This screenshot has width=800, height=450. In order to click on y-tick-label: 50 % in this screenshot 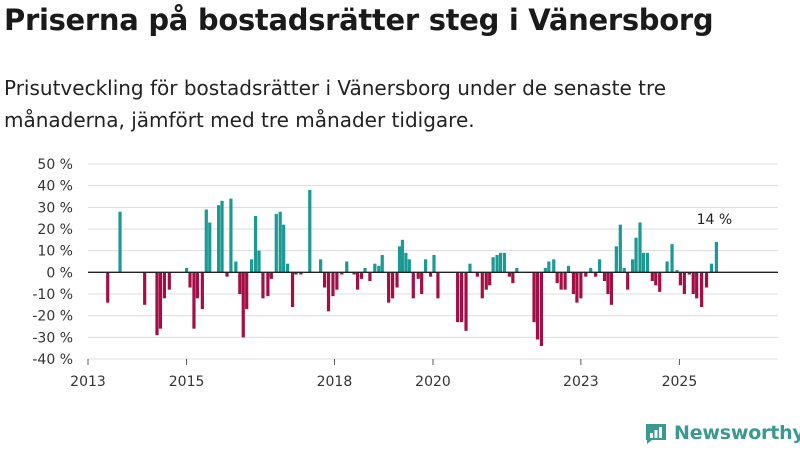, I will do `click(55, 165)`.